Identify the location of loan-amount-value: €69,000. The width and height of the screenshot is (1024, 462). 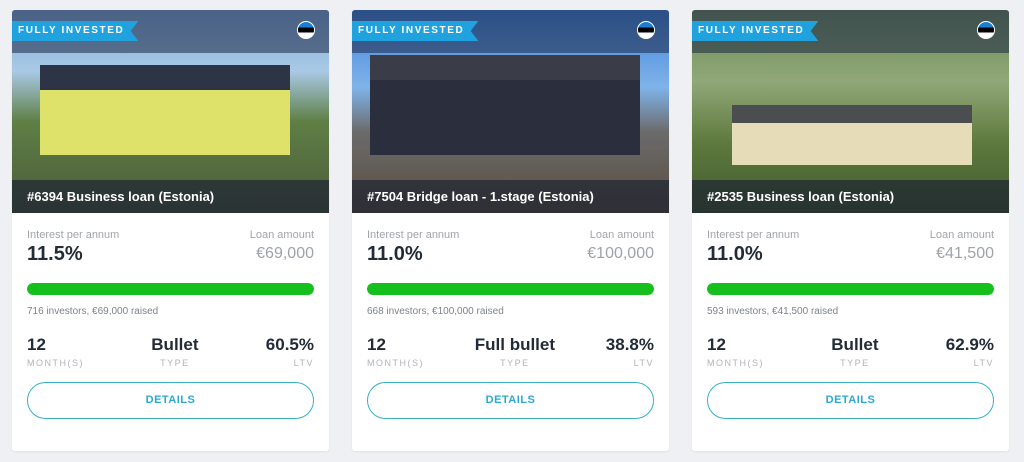
(285, 253).